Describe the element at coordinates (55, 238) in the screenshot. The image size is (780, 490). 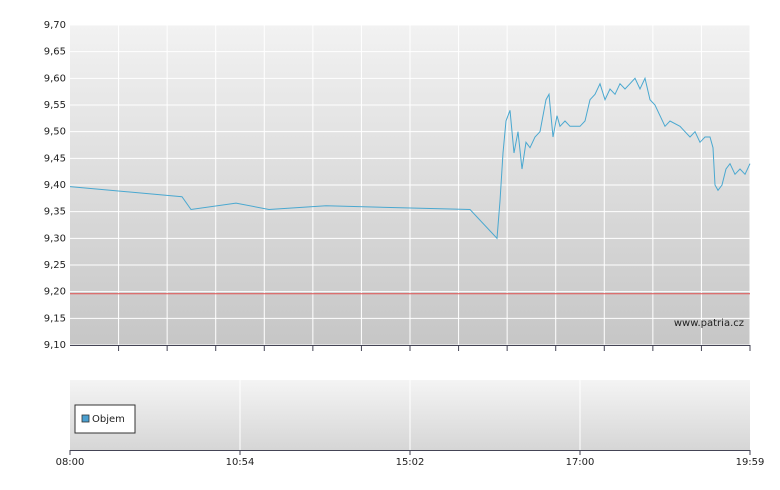
I see `y-tick-label: 9,30` at that location.